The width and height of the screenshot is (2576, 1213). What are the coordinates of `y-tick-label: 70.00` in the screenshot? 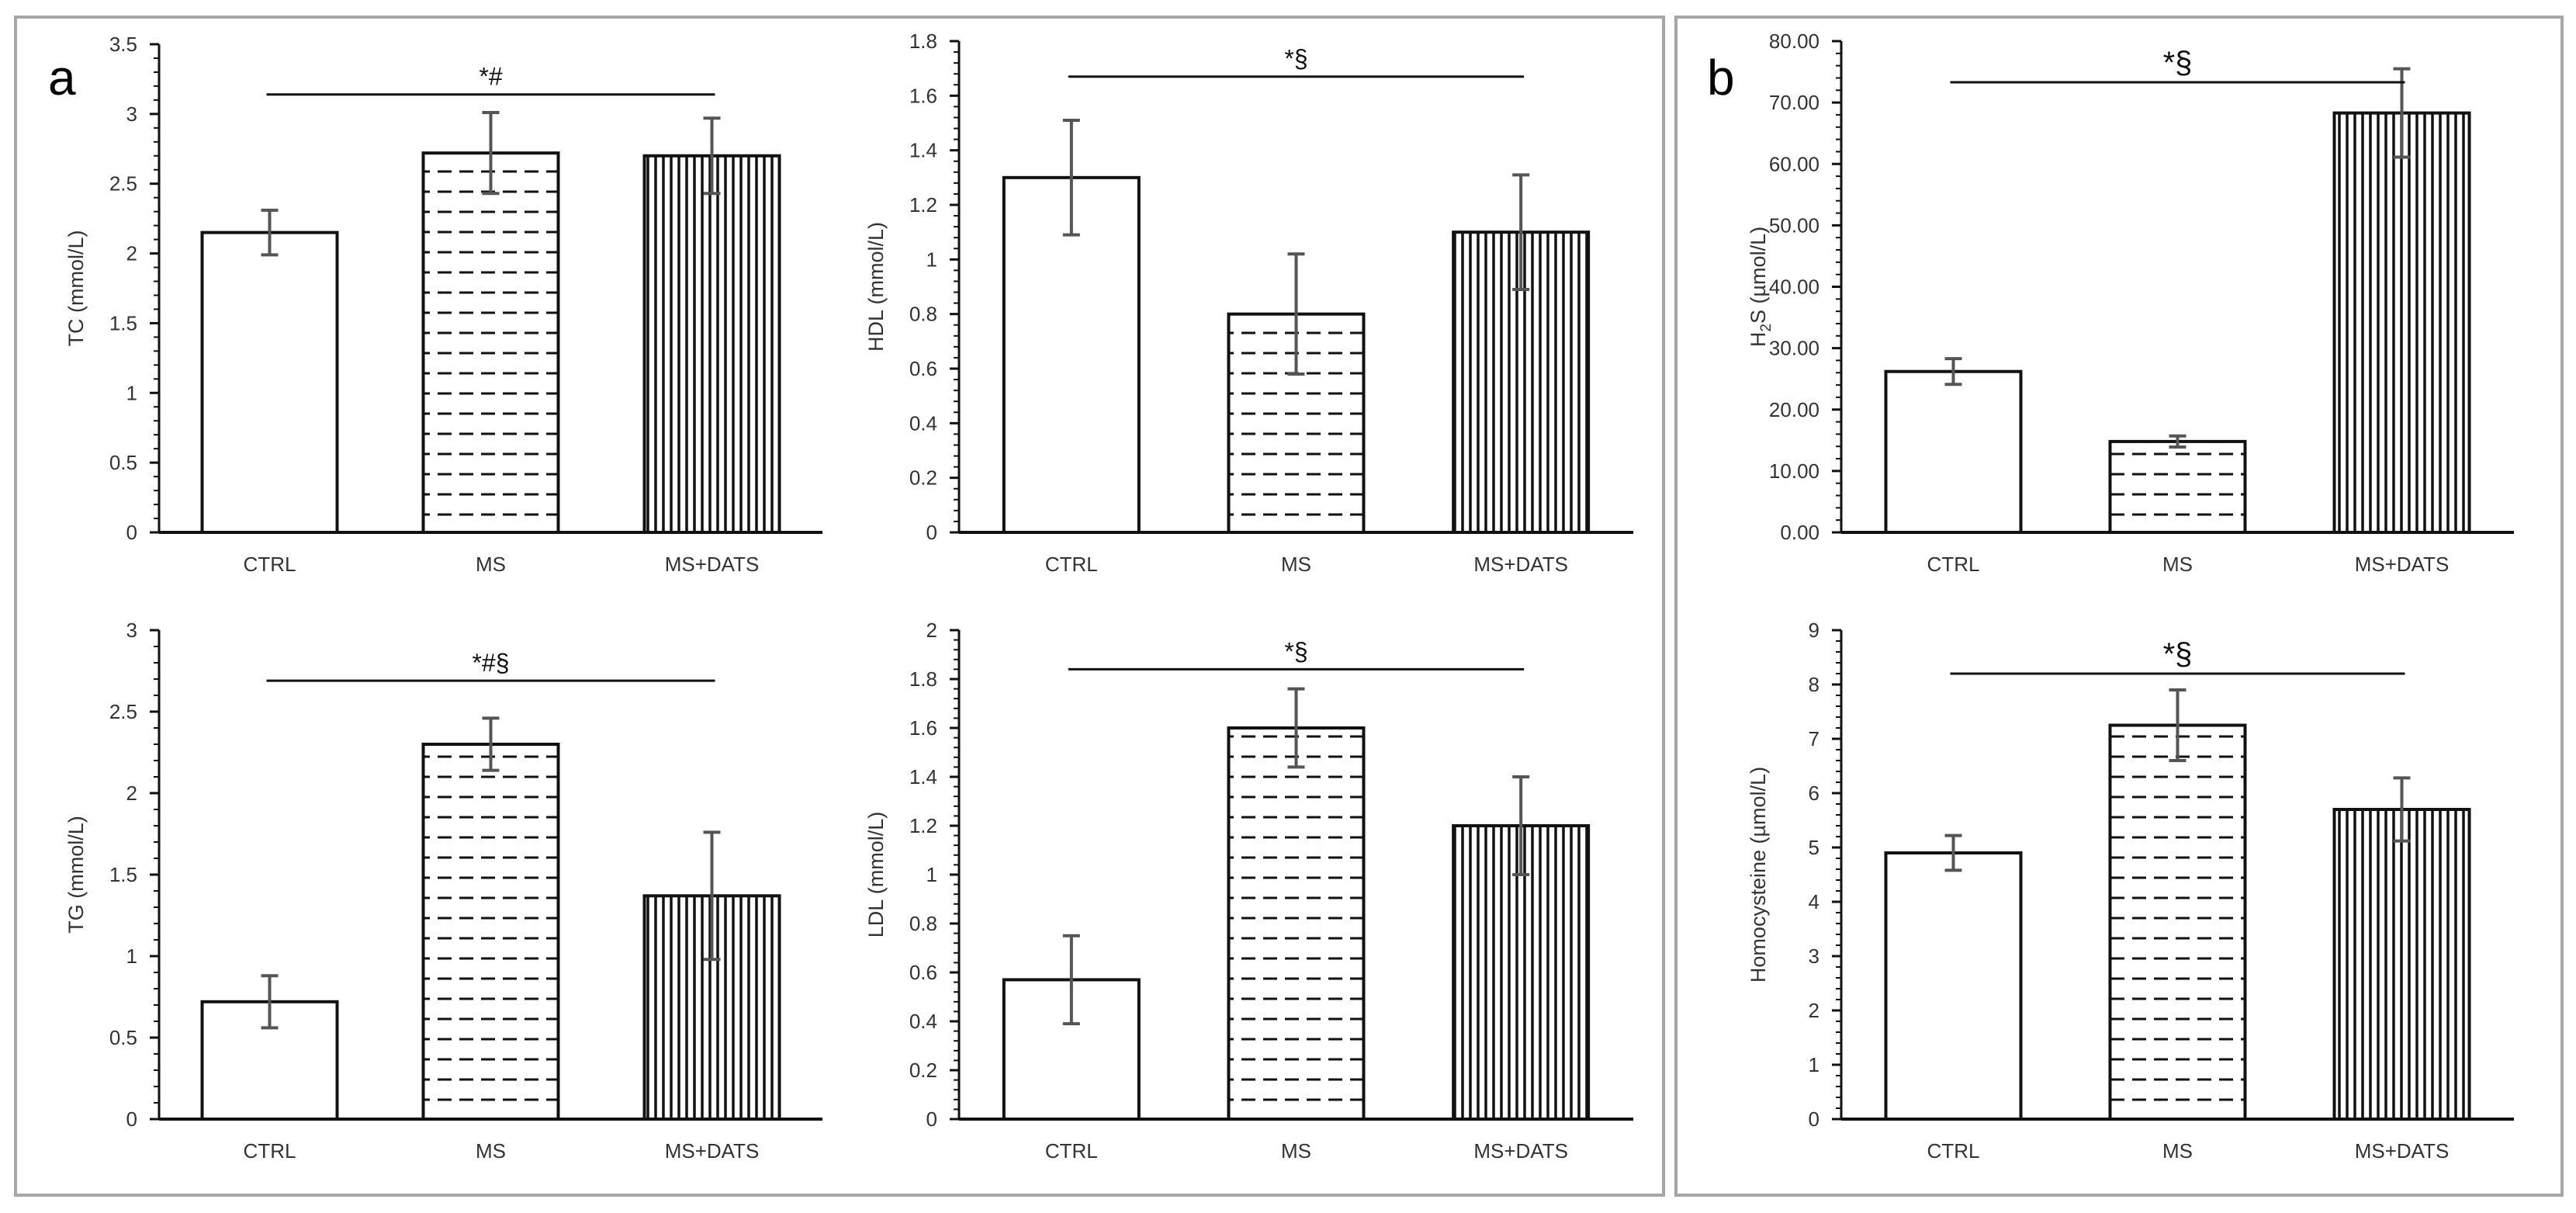 It's located at (1794, 102).